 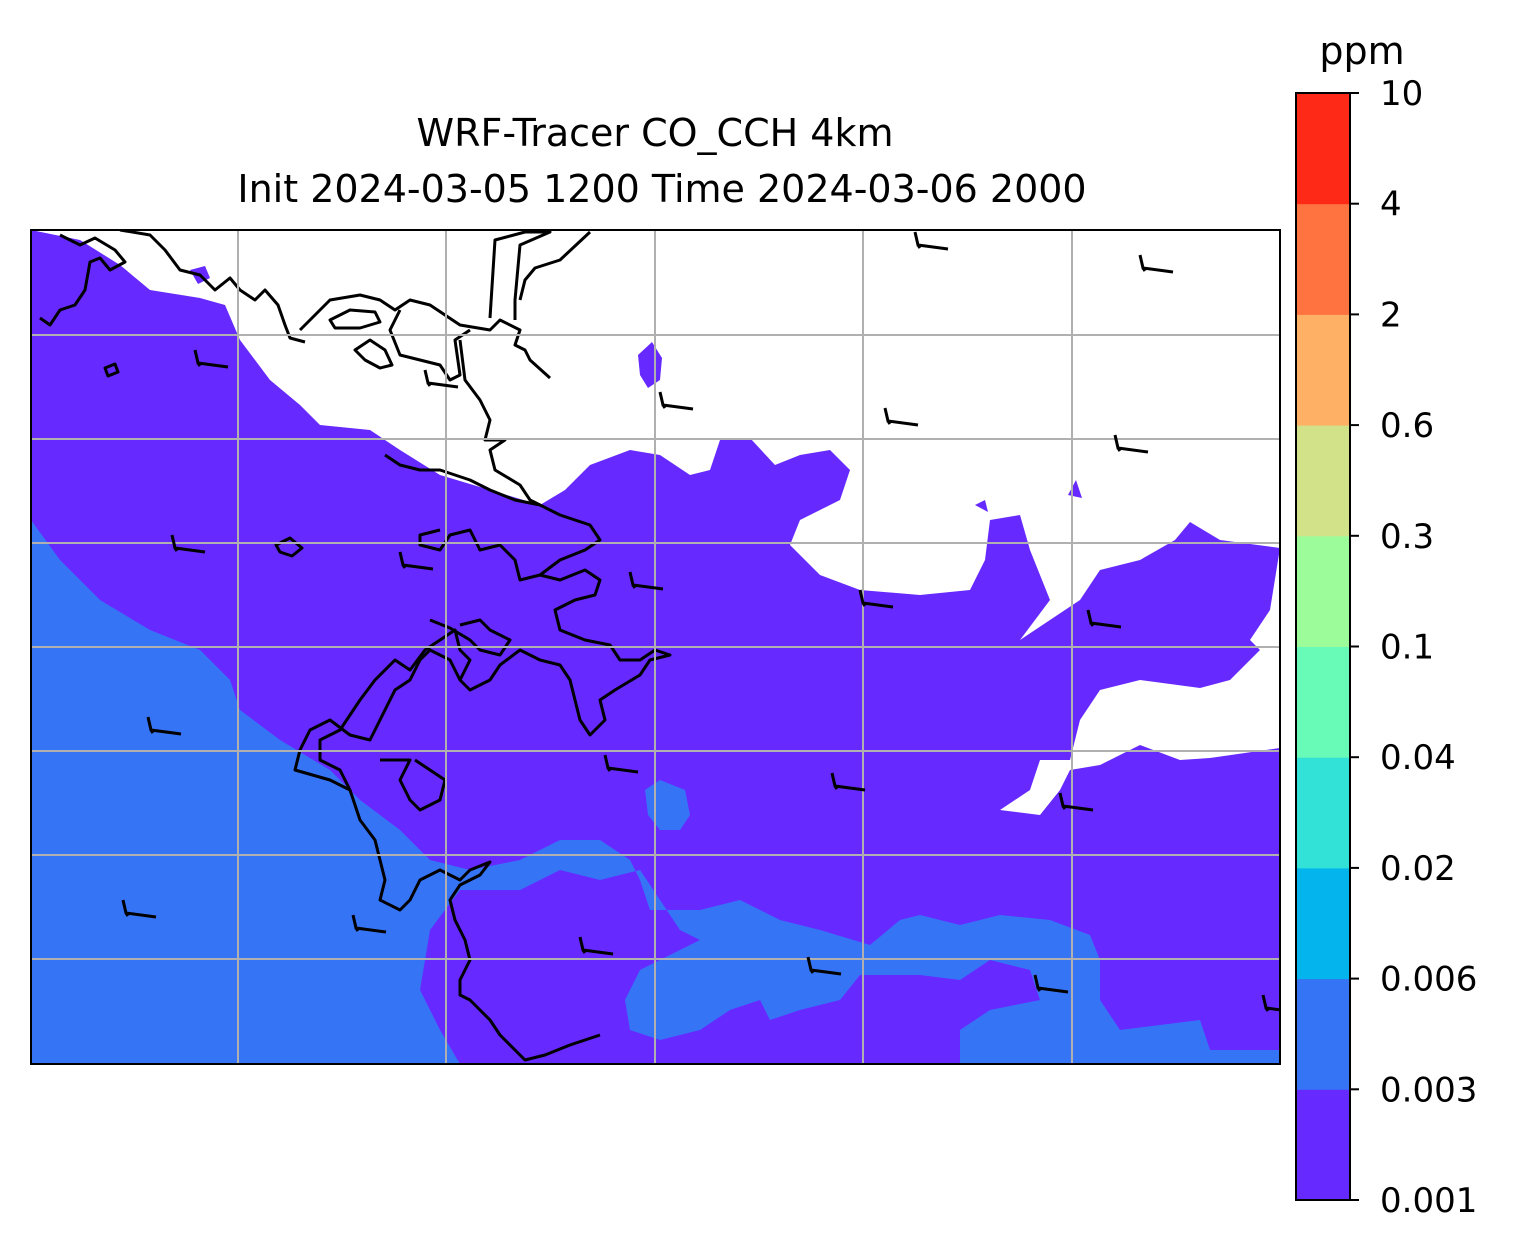 What do you see at coordinates (1418, 869) in the screenshot?
I see `colorbar-tick-label: 0.02` at bounding box center [1418, 869].